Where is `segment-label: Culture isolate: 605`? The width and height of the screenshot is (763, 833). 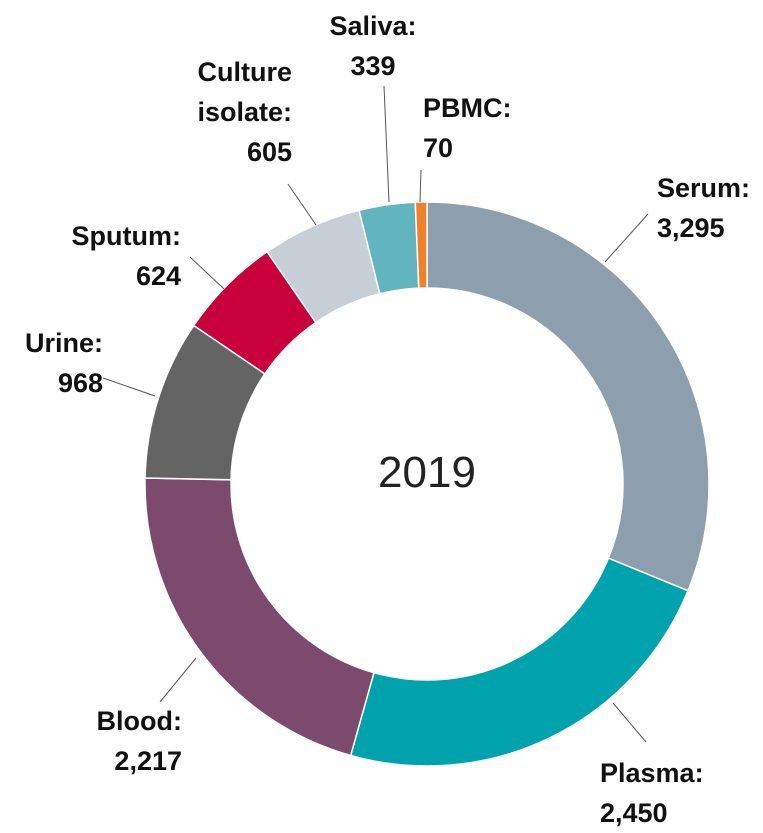
segment-label: Culture isolate: 605 is located at coordinates (227, 112).